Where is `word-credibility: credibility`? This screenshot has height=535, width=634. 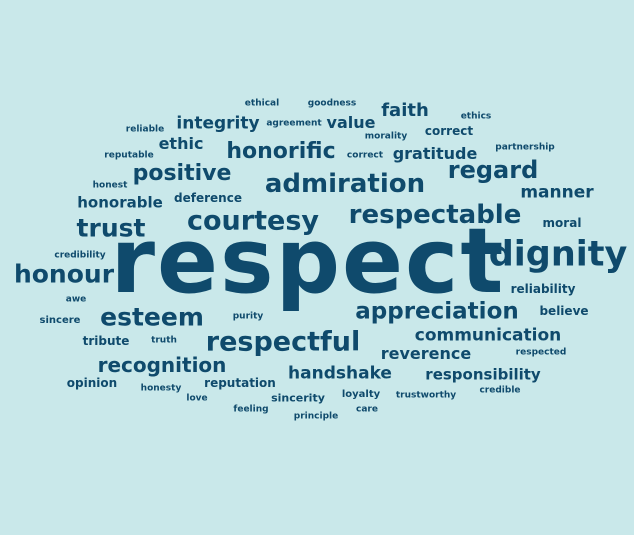 word-credibility: credibility is located at coordinates (80, 255).